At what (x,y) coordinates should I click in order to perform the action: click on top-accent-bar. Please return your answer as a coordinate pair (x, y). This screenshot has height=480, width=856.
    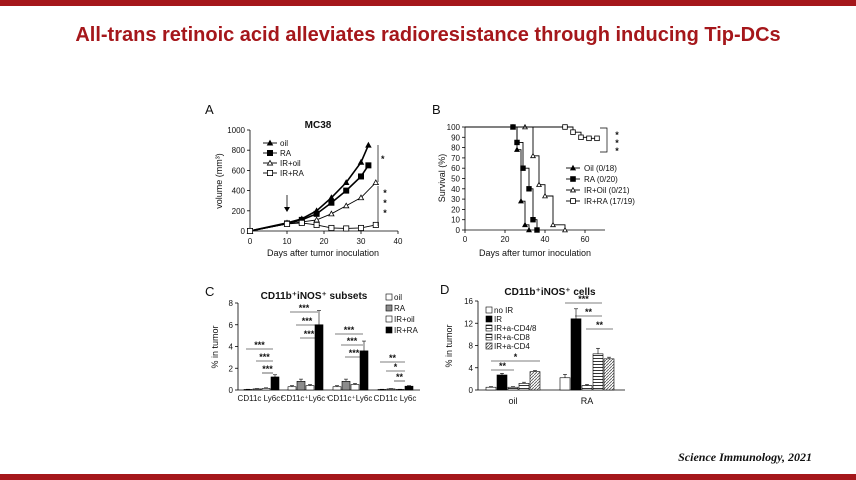
    Looking at the image, I should click on (428, 3).